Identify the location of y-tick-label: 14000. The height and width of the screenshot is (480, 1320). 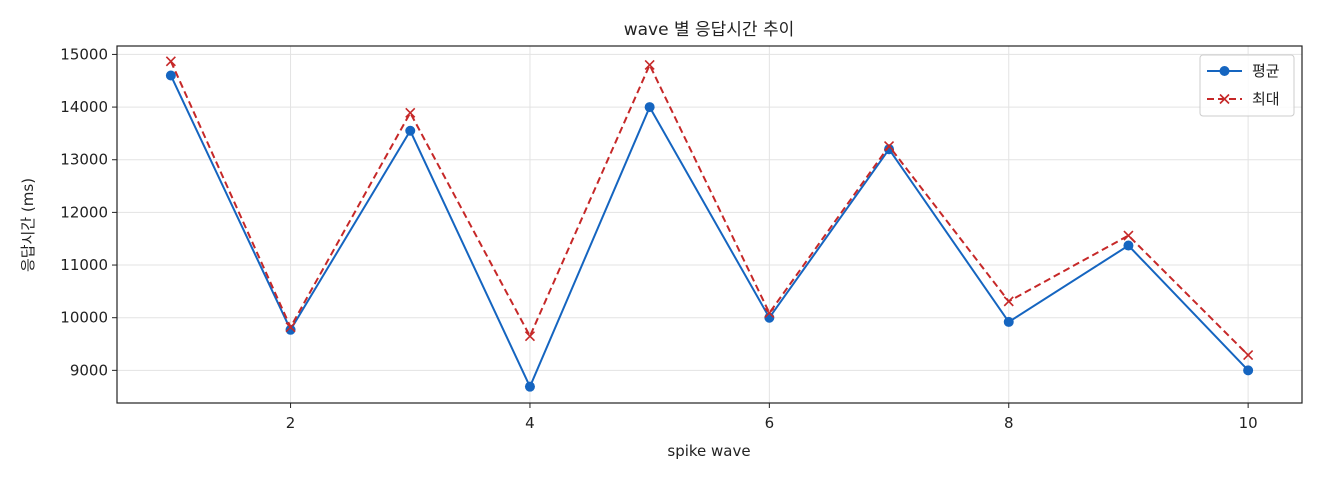
(84, 107).